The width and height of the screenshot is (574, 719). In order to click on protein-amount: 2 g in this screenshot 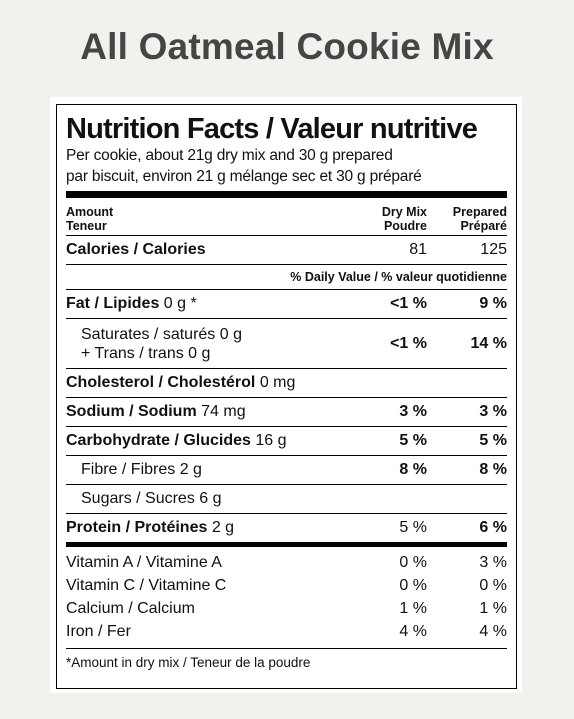, I will do `click(223, 527)`.